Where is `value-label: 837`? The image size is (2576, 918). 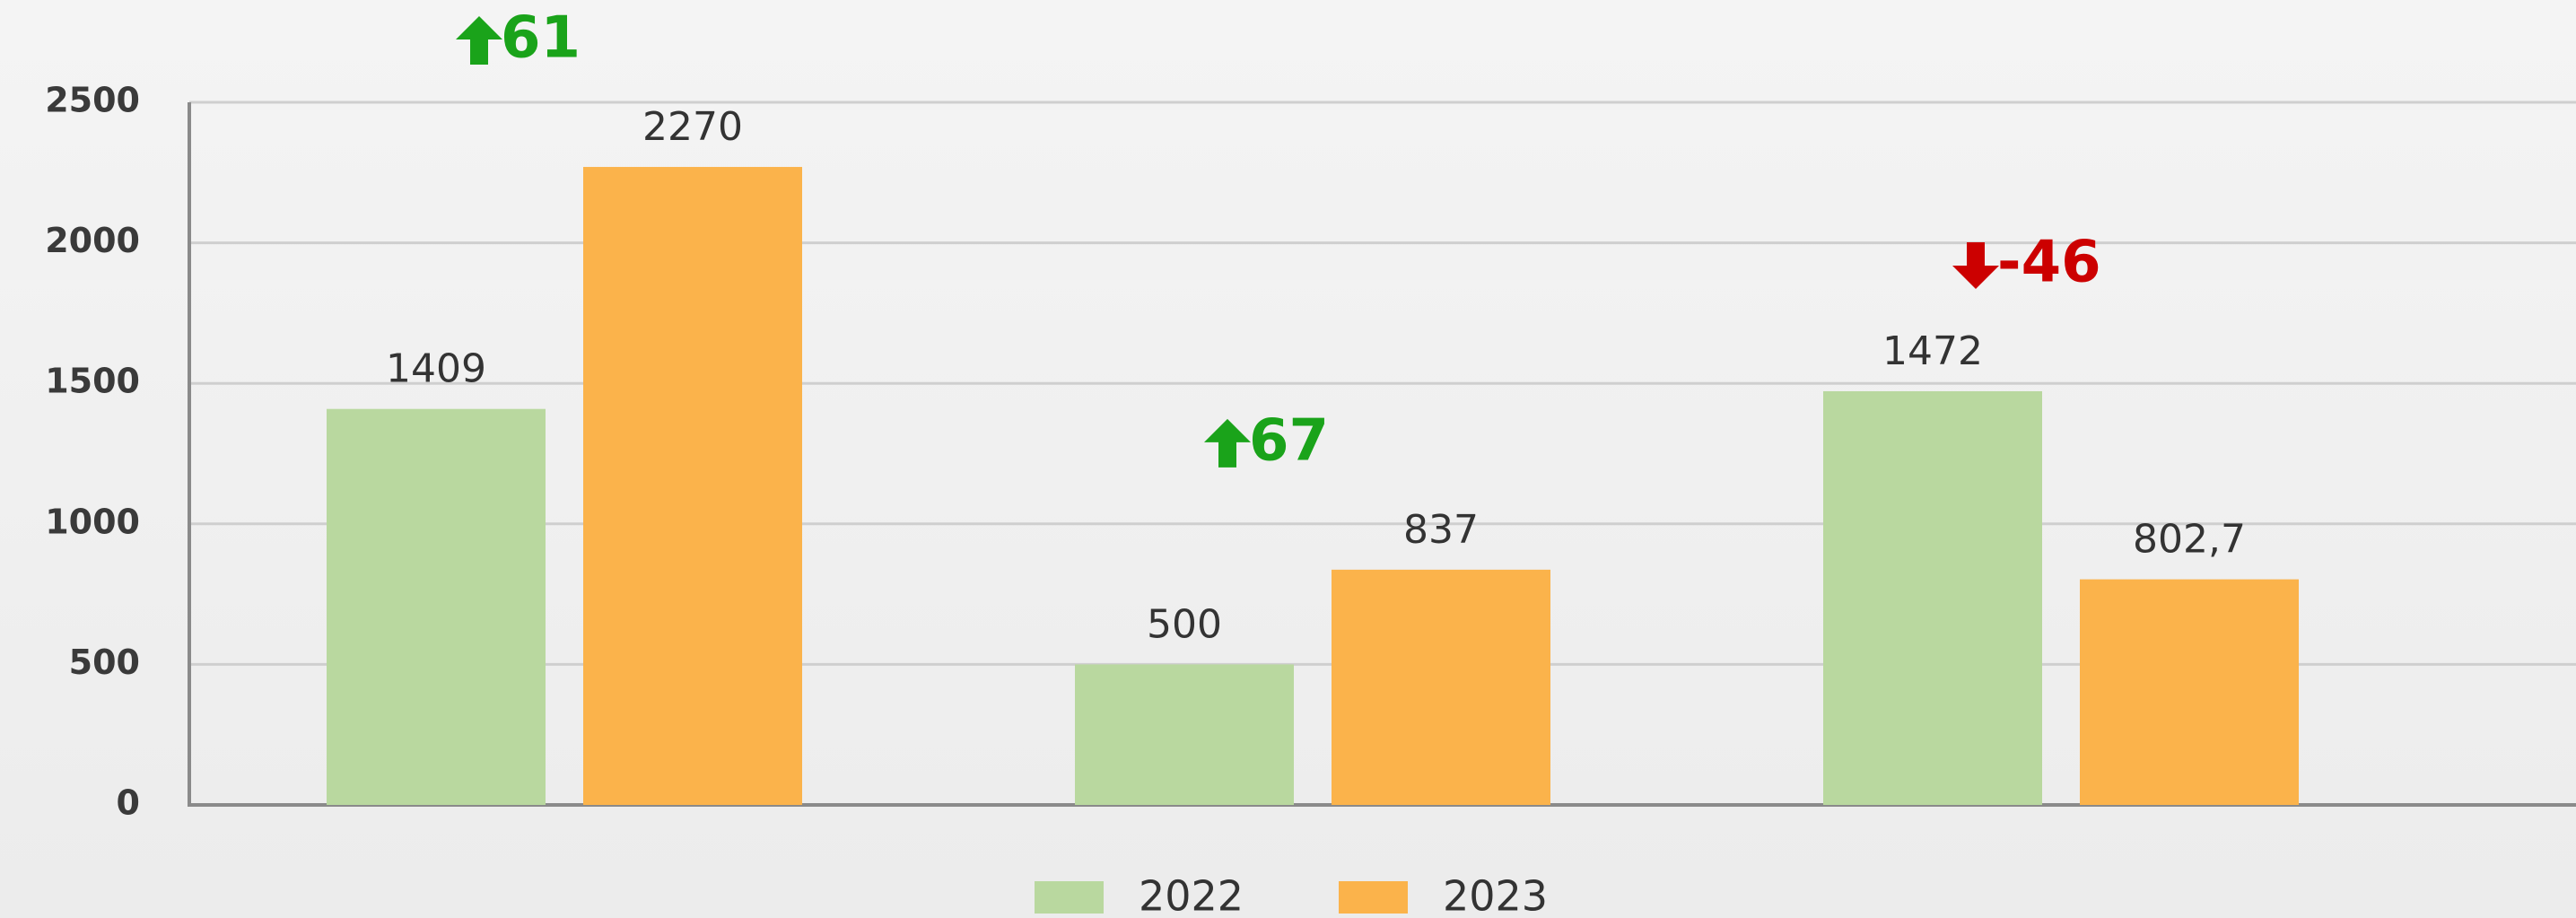
value-label: 837 is located at coordinates (1441, 530).